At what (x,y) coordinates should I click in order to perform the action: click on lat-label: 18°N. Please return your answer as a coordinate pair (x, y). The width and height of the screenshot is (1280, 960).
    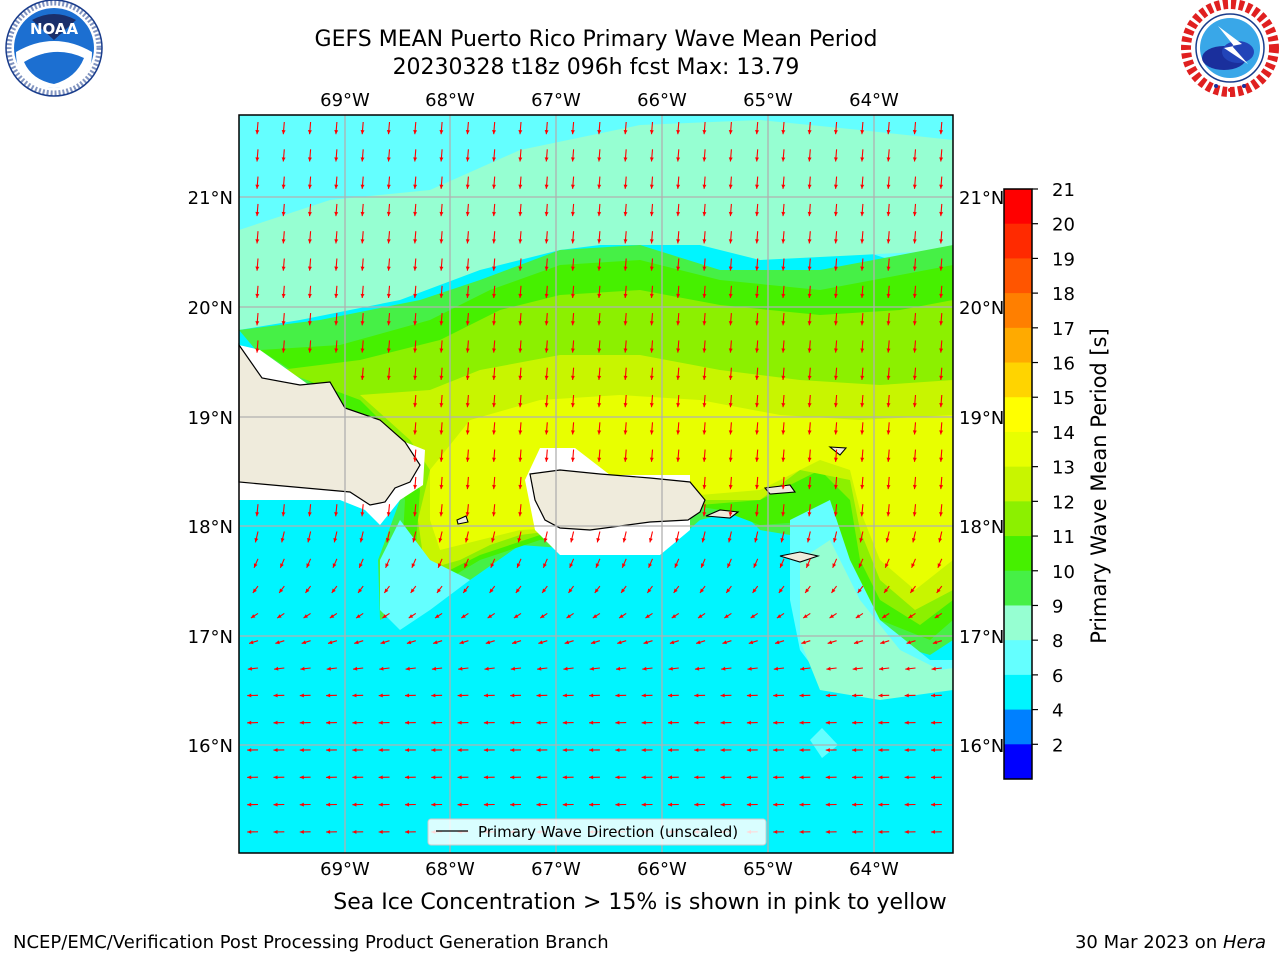
    Looking at the image, I should click on (981, 527).